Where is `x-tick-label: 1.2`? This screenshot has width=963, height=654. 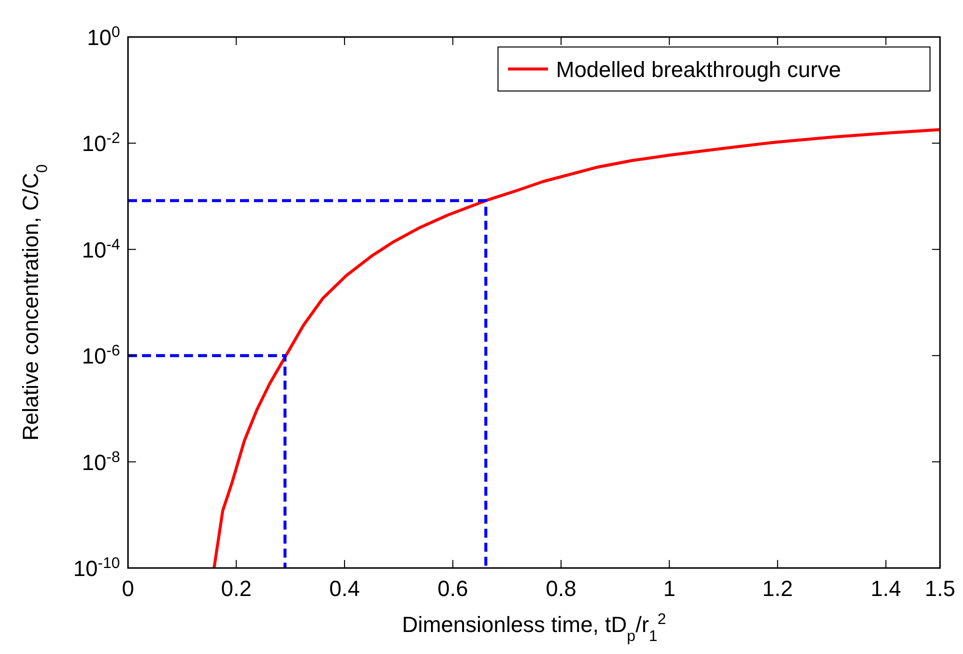
x-tick-label: 1.2 is located at coordinates (777, 588).